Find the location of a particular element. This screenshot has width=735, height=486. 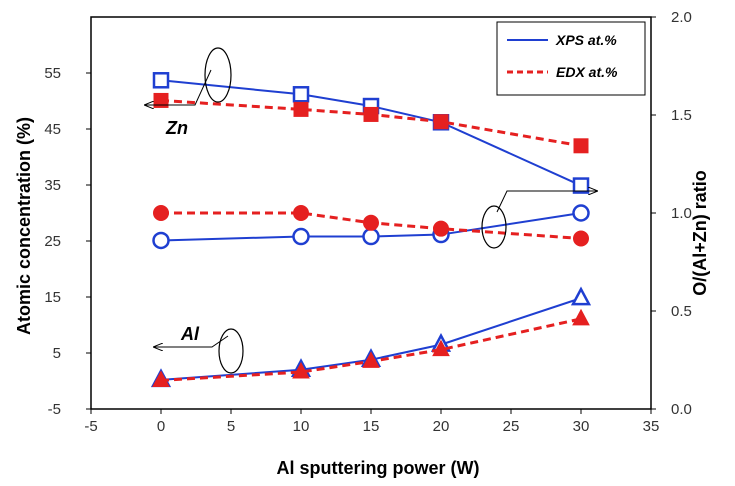

y2-tick-label: 2.0 is located at coordinates (681, 17).